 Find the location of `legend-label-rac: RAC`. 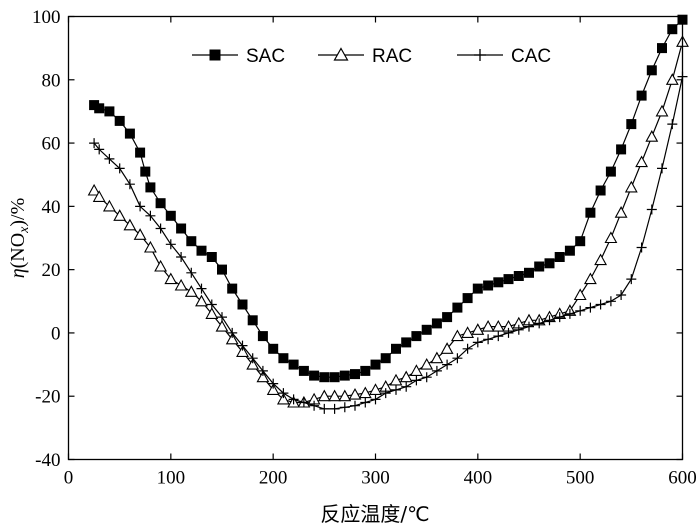

legend-label-rac: RAC is located at coordinates (392, 56).